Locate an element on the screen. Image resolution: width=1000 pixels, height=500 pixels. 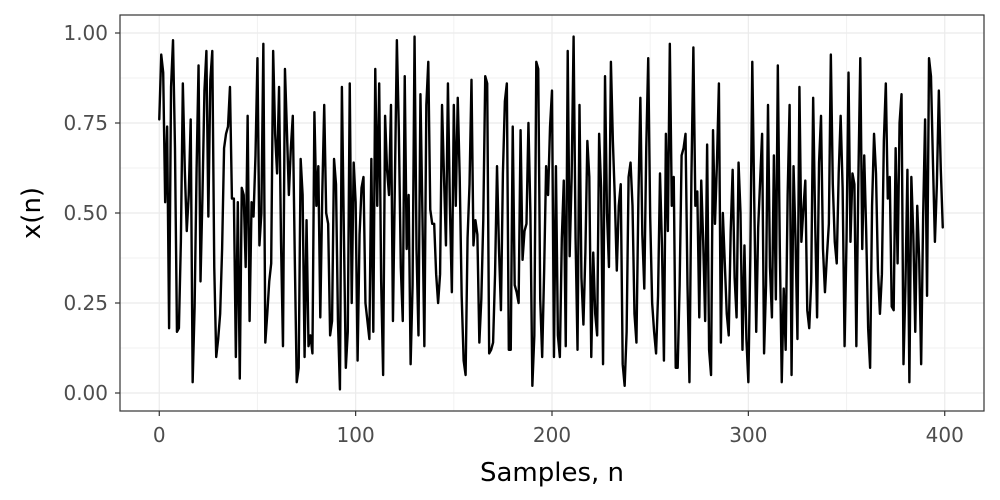
x-tick-label: 300 is located at coordinates (748, 435).